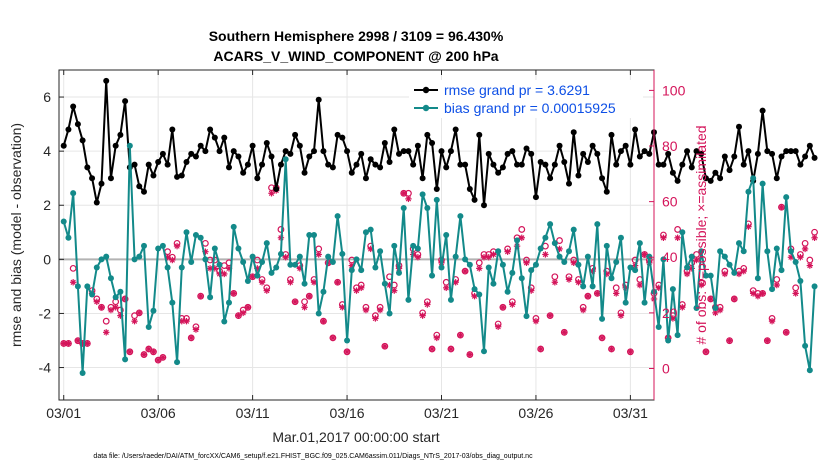 This screenshot has width=830, height=470. I want to click on obs-possible-marker, so click(522, 229).